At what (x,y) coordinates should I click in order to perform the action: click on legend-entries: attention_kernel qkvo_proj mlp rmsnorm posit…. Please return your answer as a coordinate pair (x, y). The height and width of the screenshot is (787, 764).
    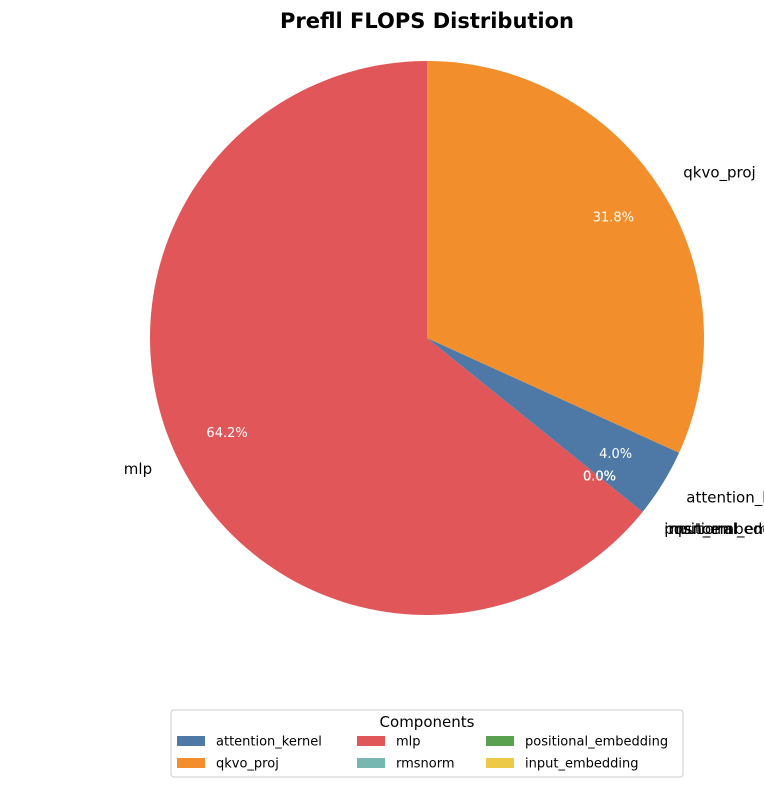
    Looking at the image, I should click on (422, 753).